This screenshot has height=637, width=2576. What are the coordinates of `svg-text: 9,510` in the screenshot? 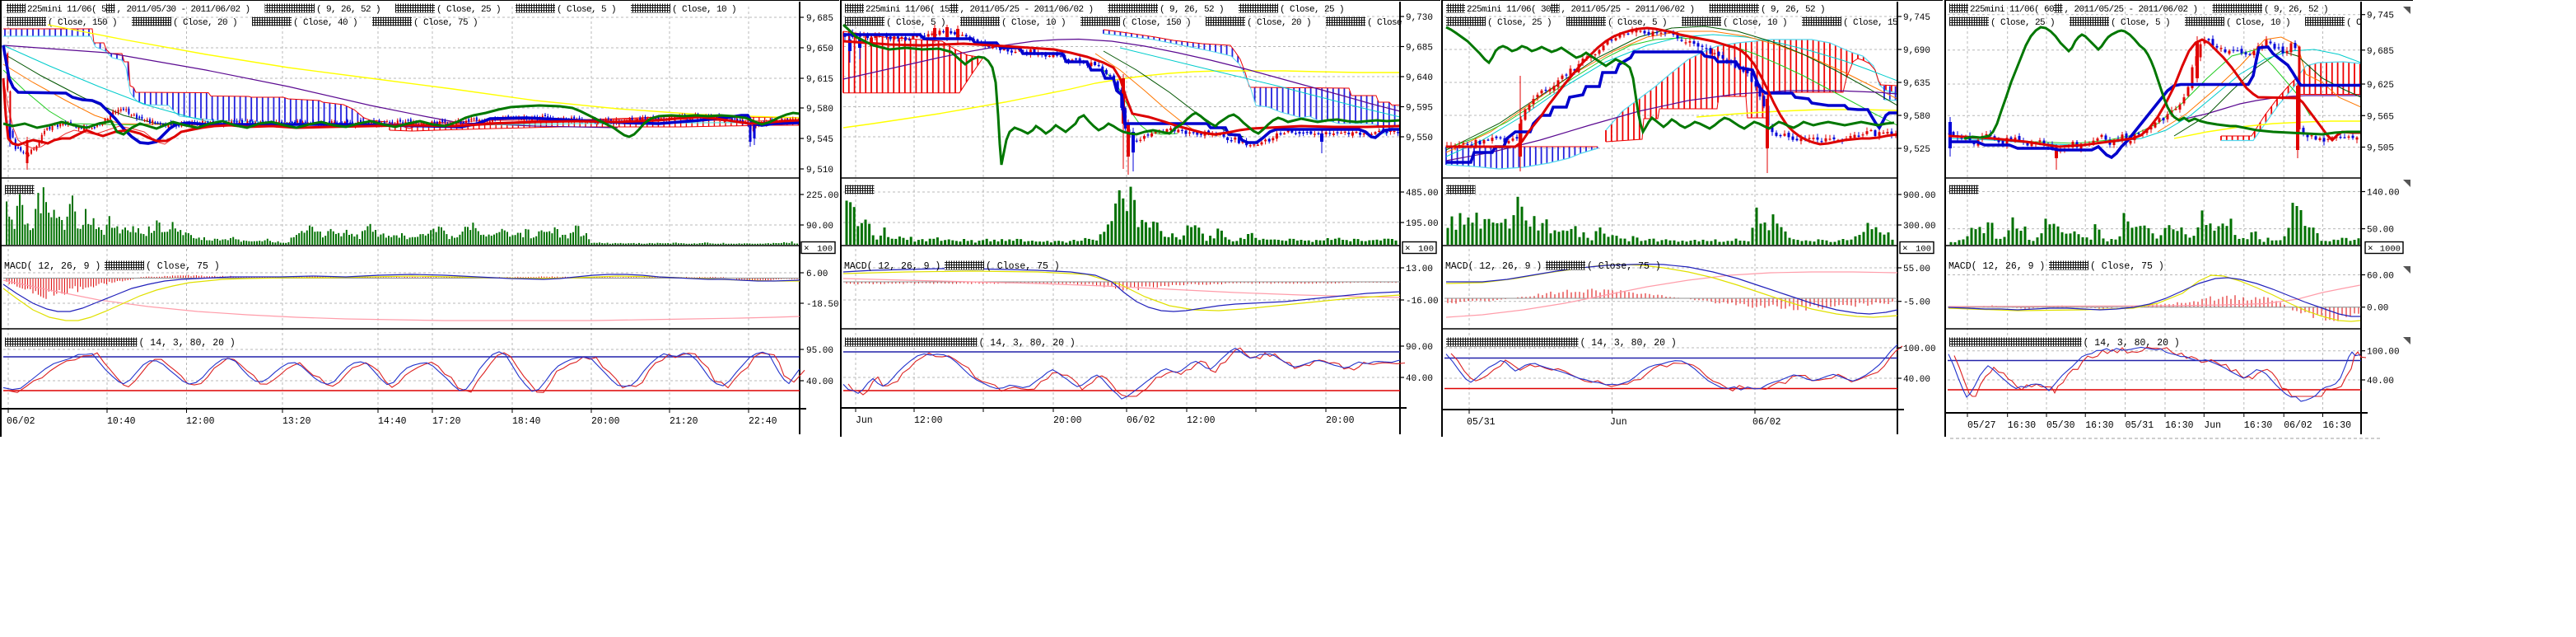 It's located at (819, 171).